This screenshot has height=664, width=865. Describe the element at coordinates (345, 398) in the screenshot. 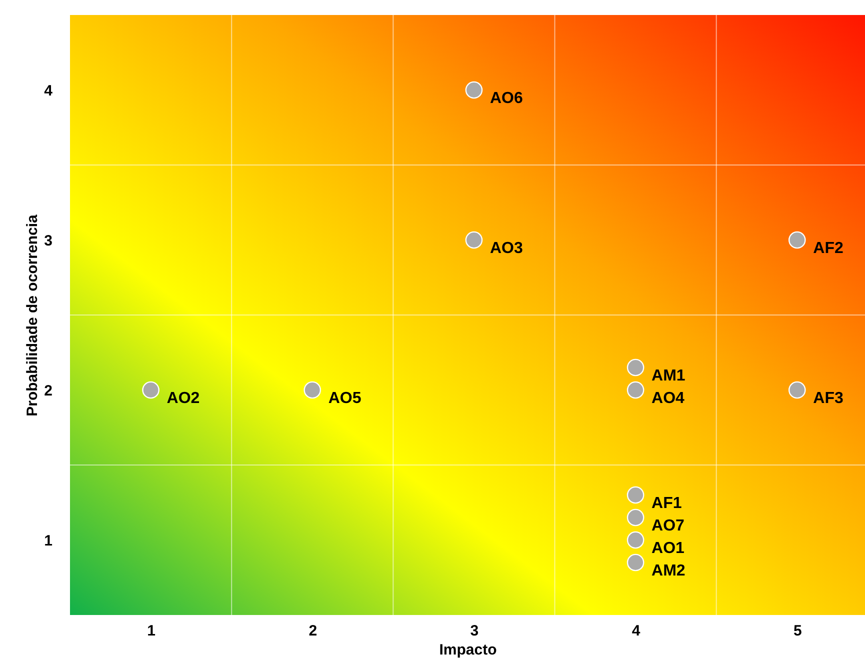

I see `annotation: AO5` at that location.